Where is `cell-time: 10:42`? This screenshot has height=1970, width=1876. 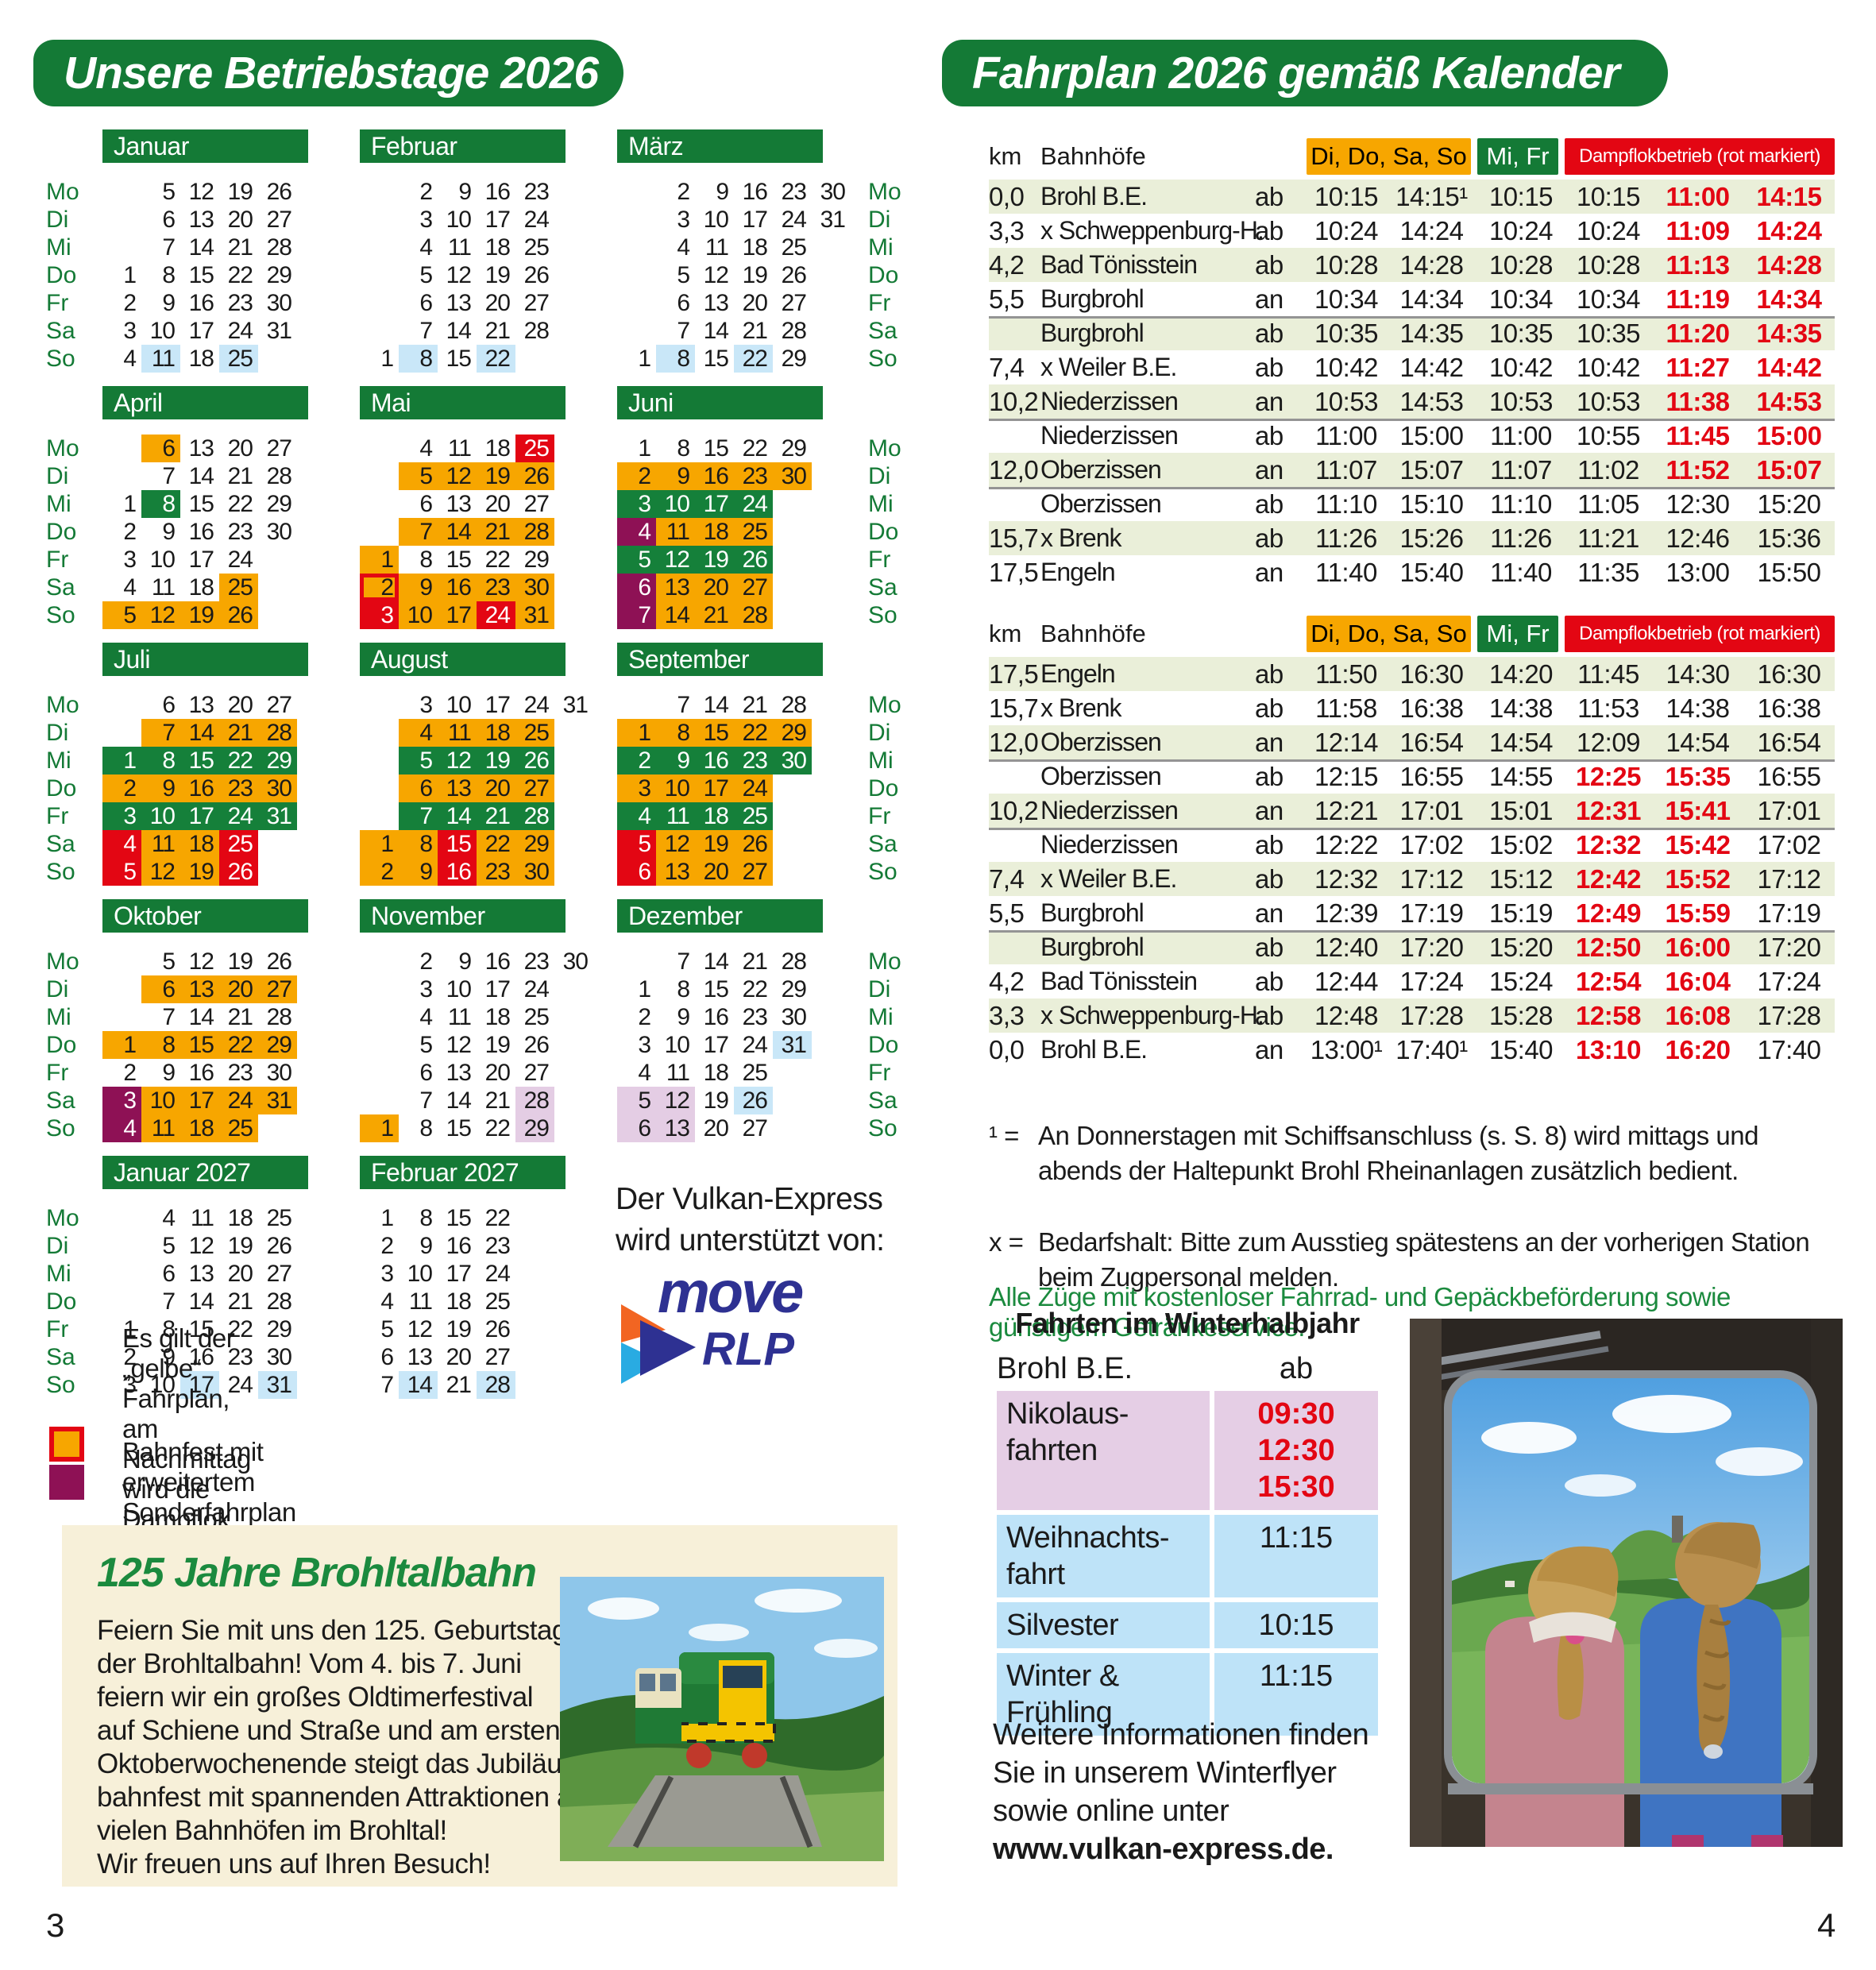 cell-time: 10:42 is located at coordinates (1346, 367).